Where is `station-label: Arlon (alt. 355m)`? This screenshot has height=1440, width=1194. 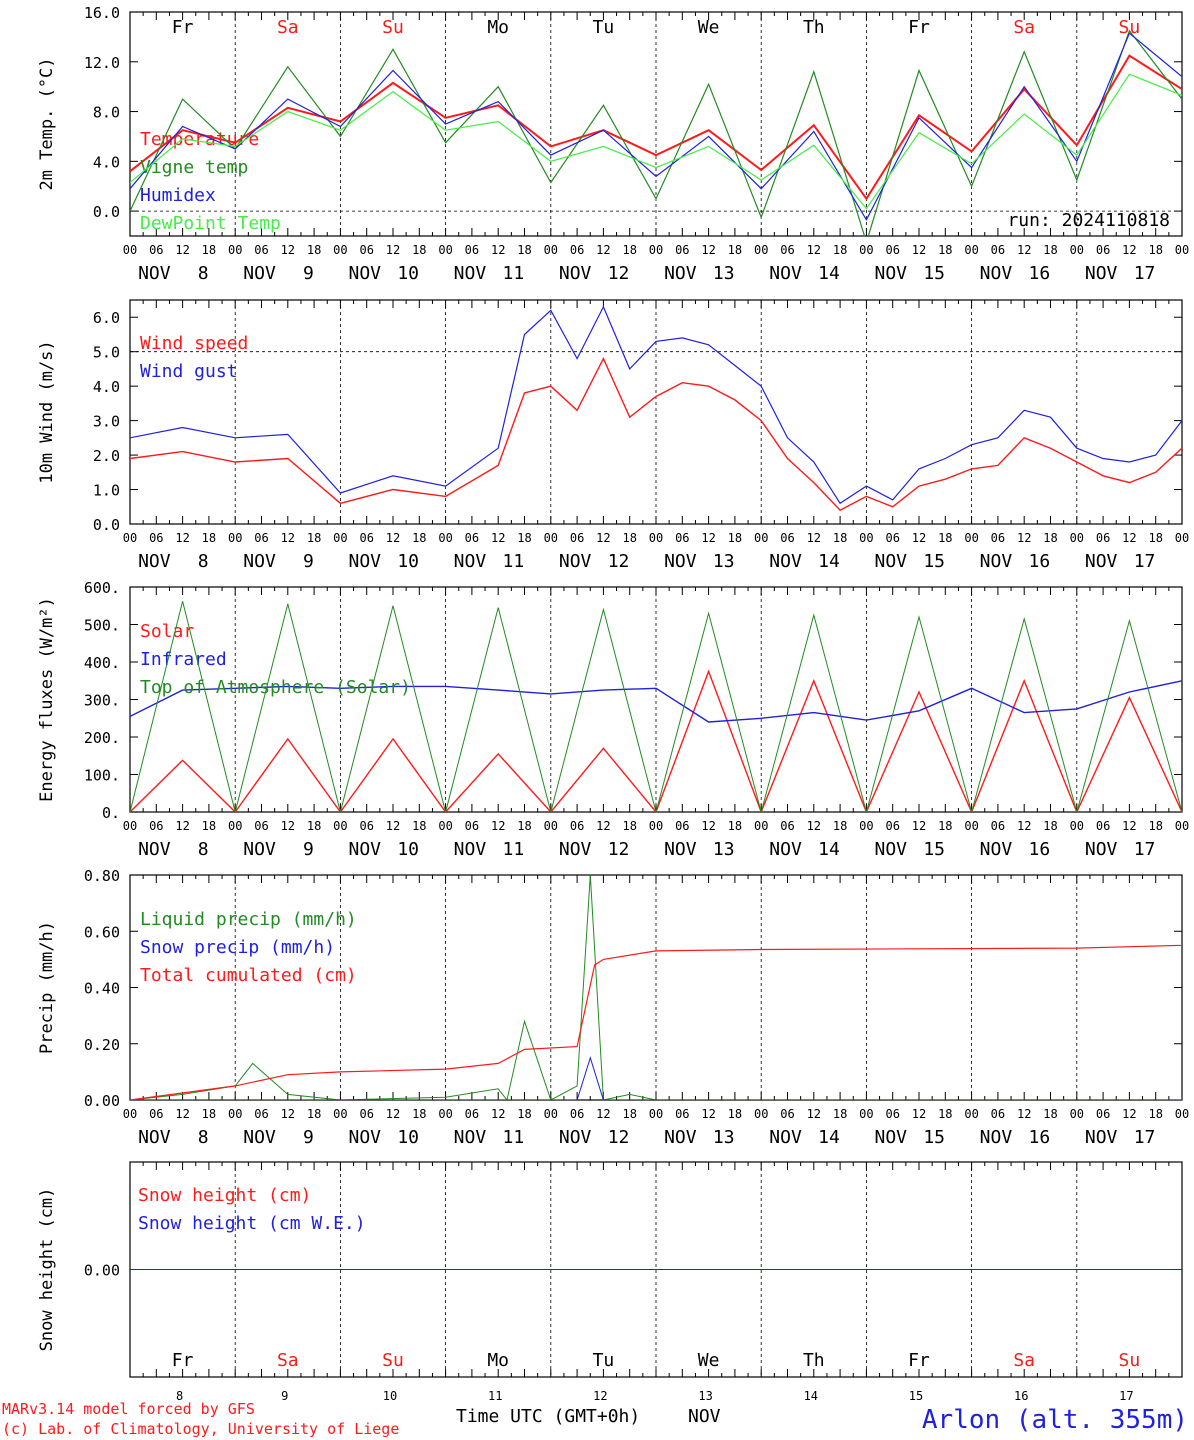
station-label: Arlon (alt. 355m) is located at coordinates (1055, 1420).